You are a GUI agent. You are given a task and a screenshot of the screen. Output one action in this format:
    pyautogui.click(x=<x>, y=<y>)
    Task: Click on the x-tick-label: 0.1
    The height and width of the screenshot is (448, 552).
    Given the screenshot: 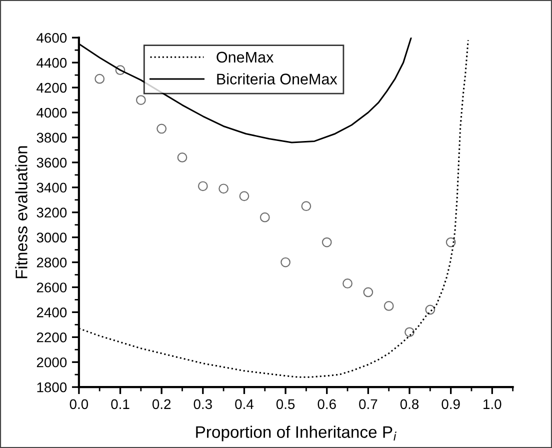 What is the action you would take?
    pyautogui.click(x=120, y=404)
    